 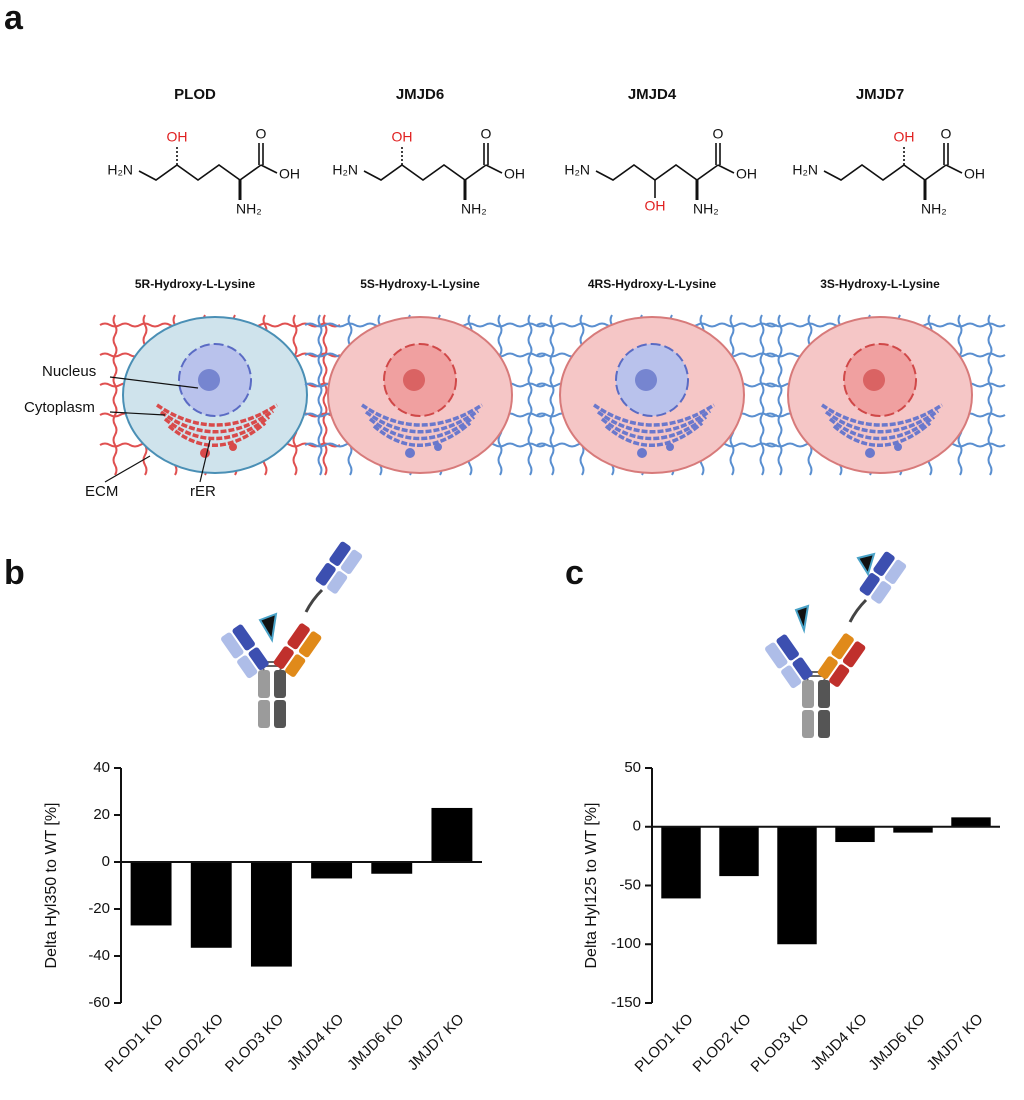 I want to click on compound-name: 5S-Hydroxy-L-Lysine, so click(x=420, y=284).